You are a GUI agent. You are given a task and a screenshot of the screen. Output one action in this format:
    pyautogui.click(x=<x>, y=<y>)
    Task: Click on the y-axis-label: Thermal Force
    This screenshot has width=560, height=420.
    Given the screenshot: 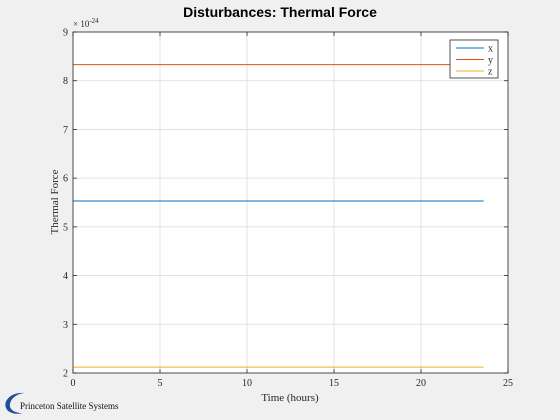 What is the action you would take?
    pyautogui.click(x=55, y=201)
    